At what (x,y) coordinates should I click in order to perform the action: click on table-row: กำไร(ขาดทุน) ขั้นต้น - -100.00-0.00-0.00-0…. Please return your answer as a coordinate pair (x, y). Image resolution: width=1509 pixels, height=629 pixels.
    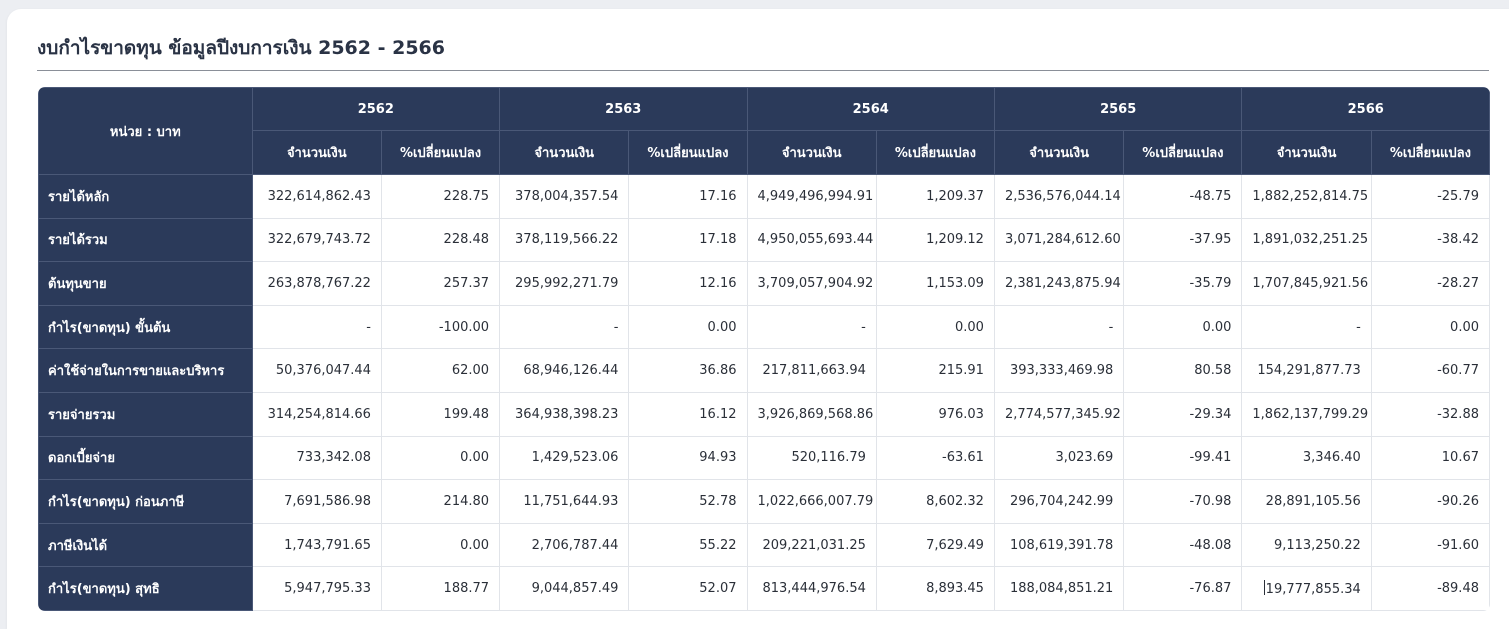
    Looking at the image, I should click on (764, 327).